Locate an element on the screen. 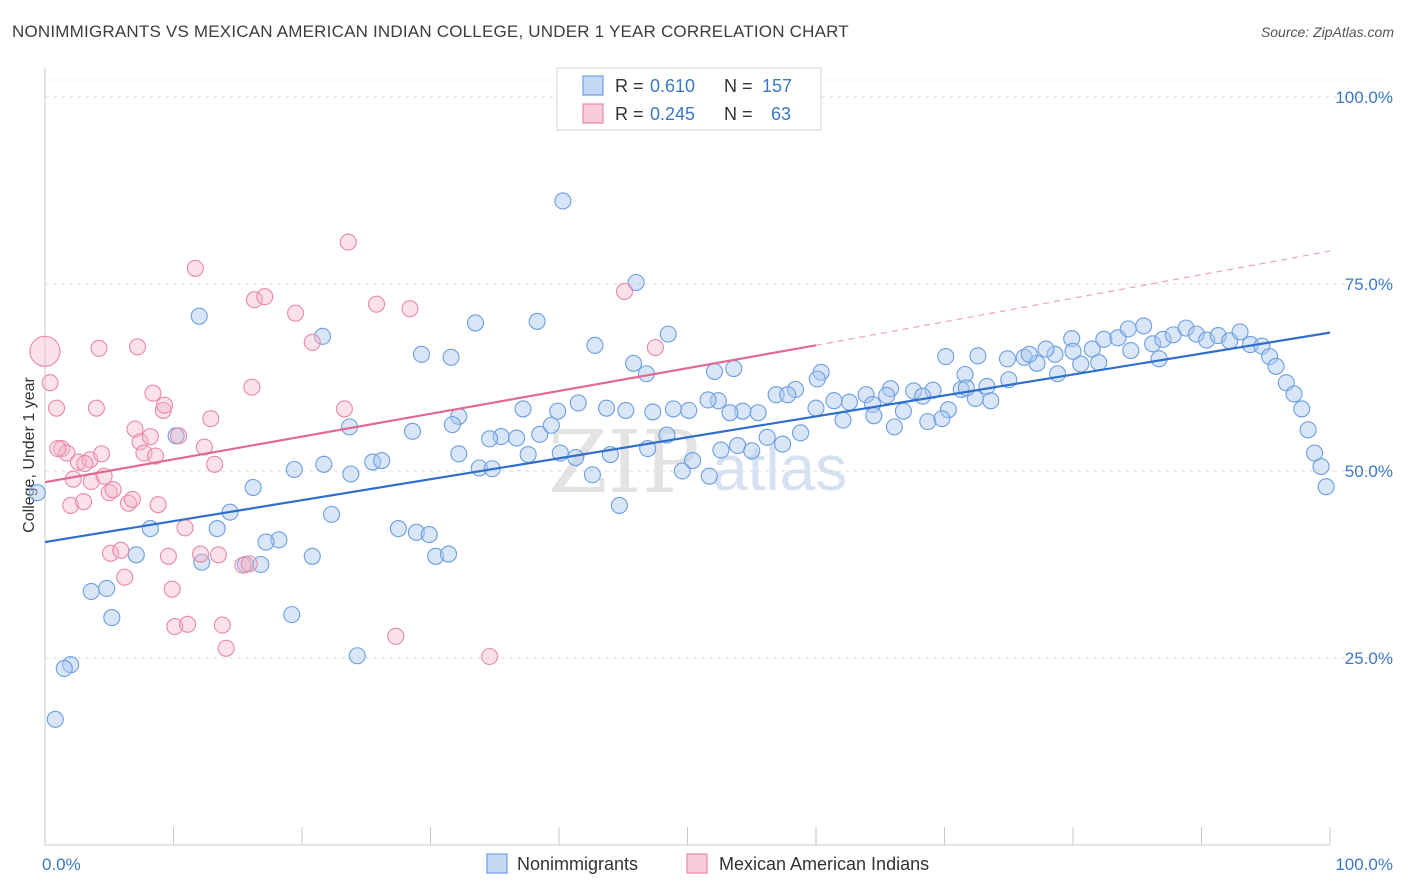 This screenshot has width=1406, height=892. legend-mexican-american-indians-swatch is located at coordinates (697, 863).